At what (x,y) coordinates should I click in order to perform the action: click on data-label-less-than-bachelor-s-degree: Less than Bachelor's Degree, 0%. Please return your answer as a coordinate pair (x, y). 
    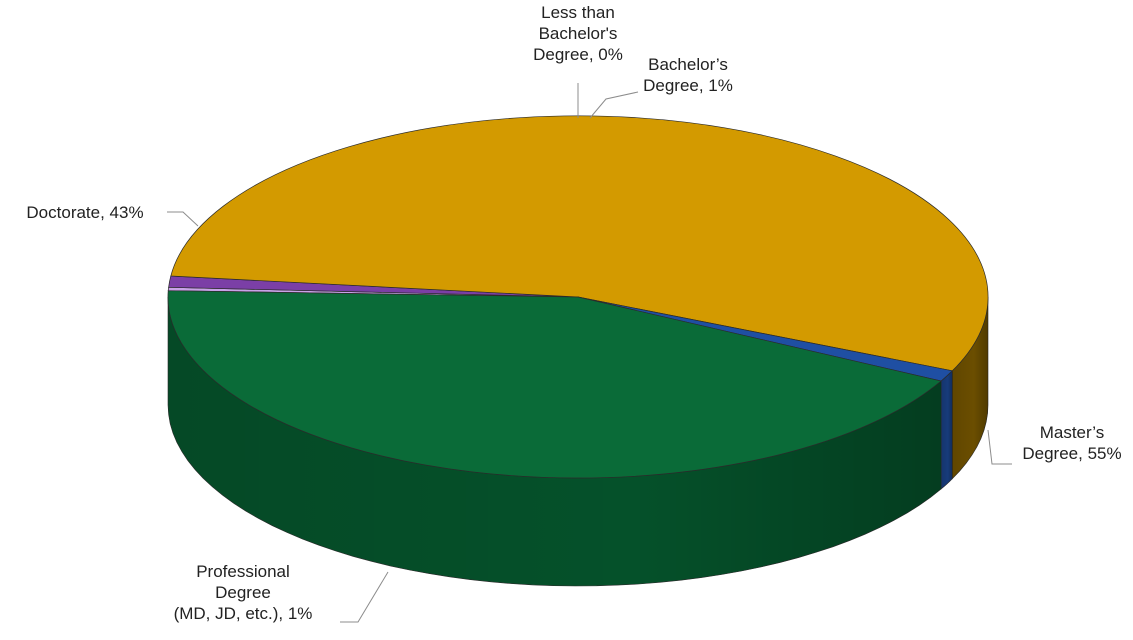
    Looking at the image, I should click on (578, 33).